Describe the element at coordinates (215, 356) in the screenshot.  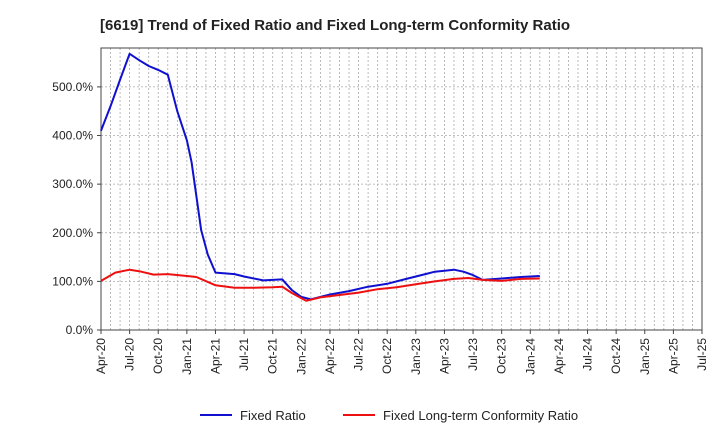
I see `x-tick-label: Apr-21` at that location.